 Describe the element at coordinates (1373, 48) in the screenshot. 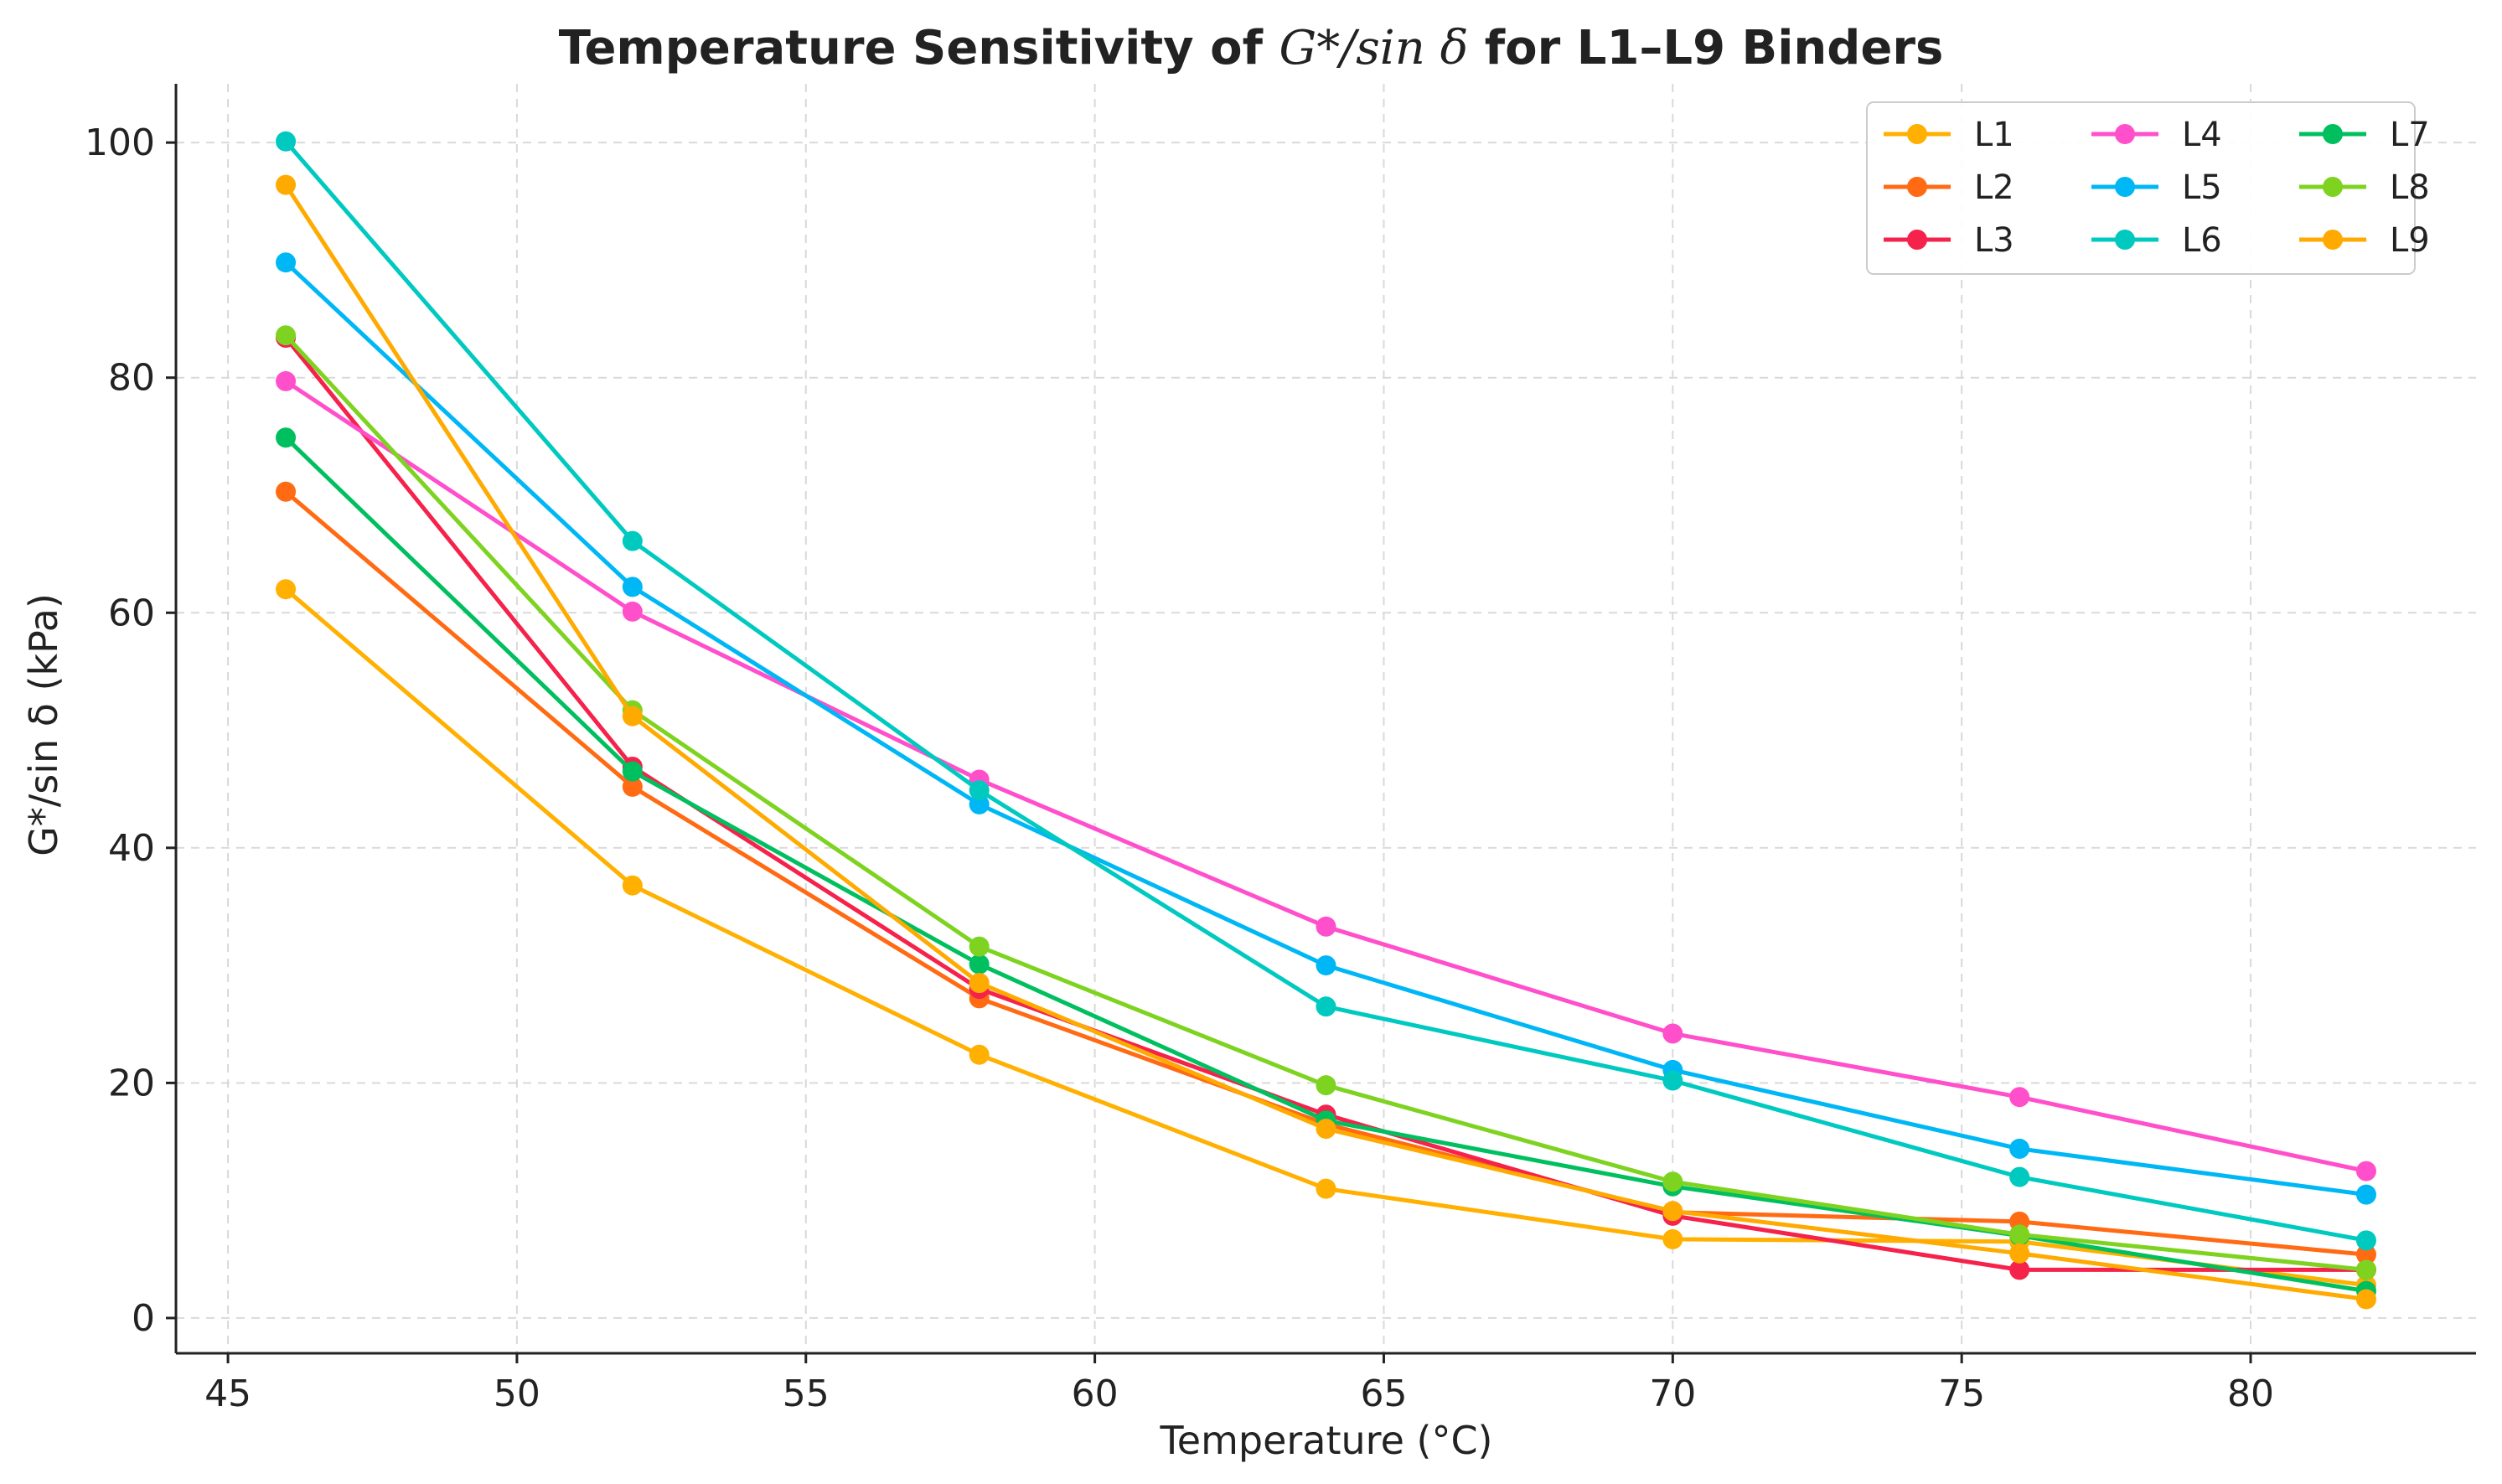

I see `chart-title-math: G*/sin δ` at that location.